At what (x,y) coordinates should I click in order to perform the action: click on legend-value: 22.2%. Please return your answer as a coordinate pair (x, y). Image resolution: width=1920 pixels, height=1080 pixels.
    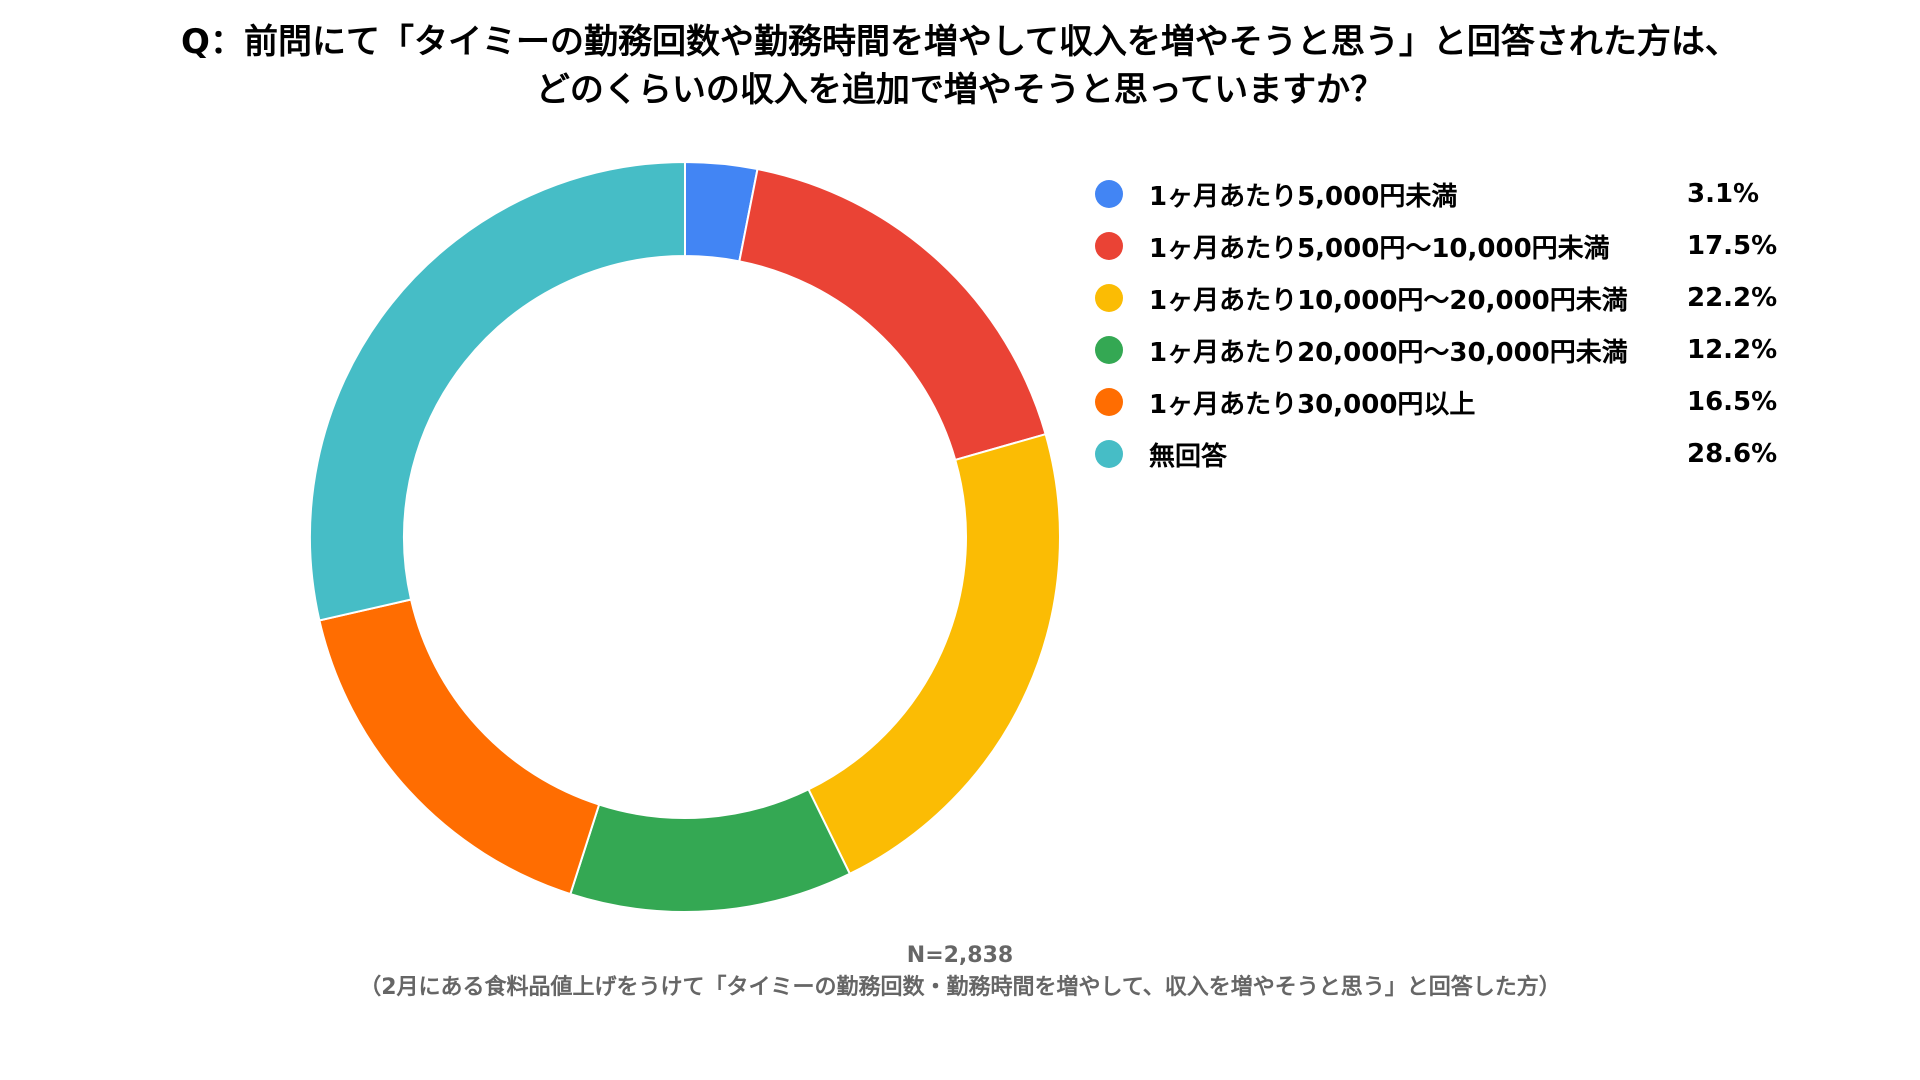
    Looking at the image, I should click on (1732, 298).